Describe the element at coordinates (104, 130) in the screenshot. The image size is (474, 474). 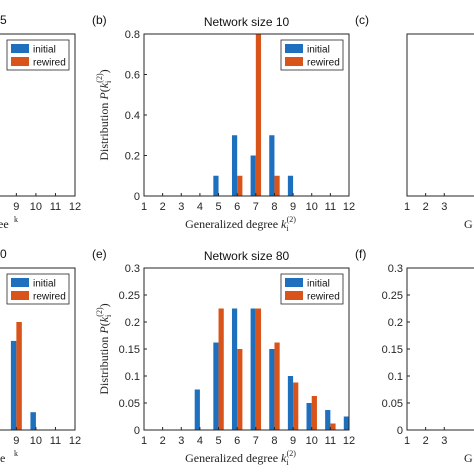
I see `y-axis-label-text: Distribution` at that location.